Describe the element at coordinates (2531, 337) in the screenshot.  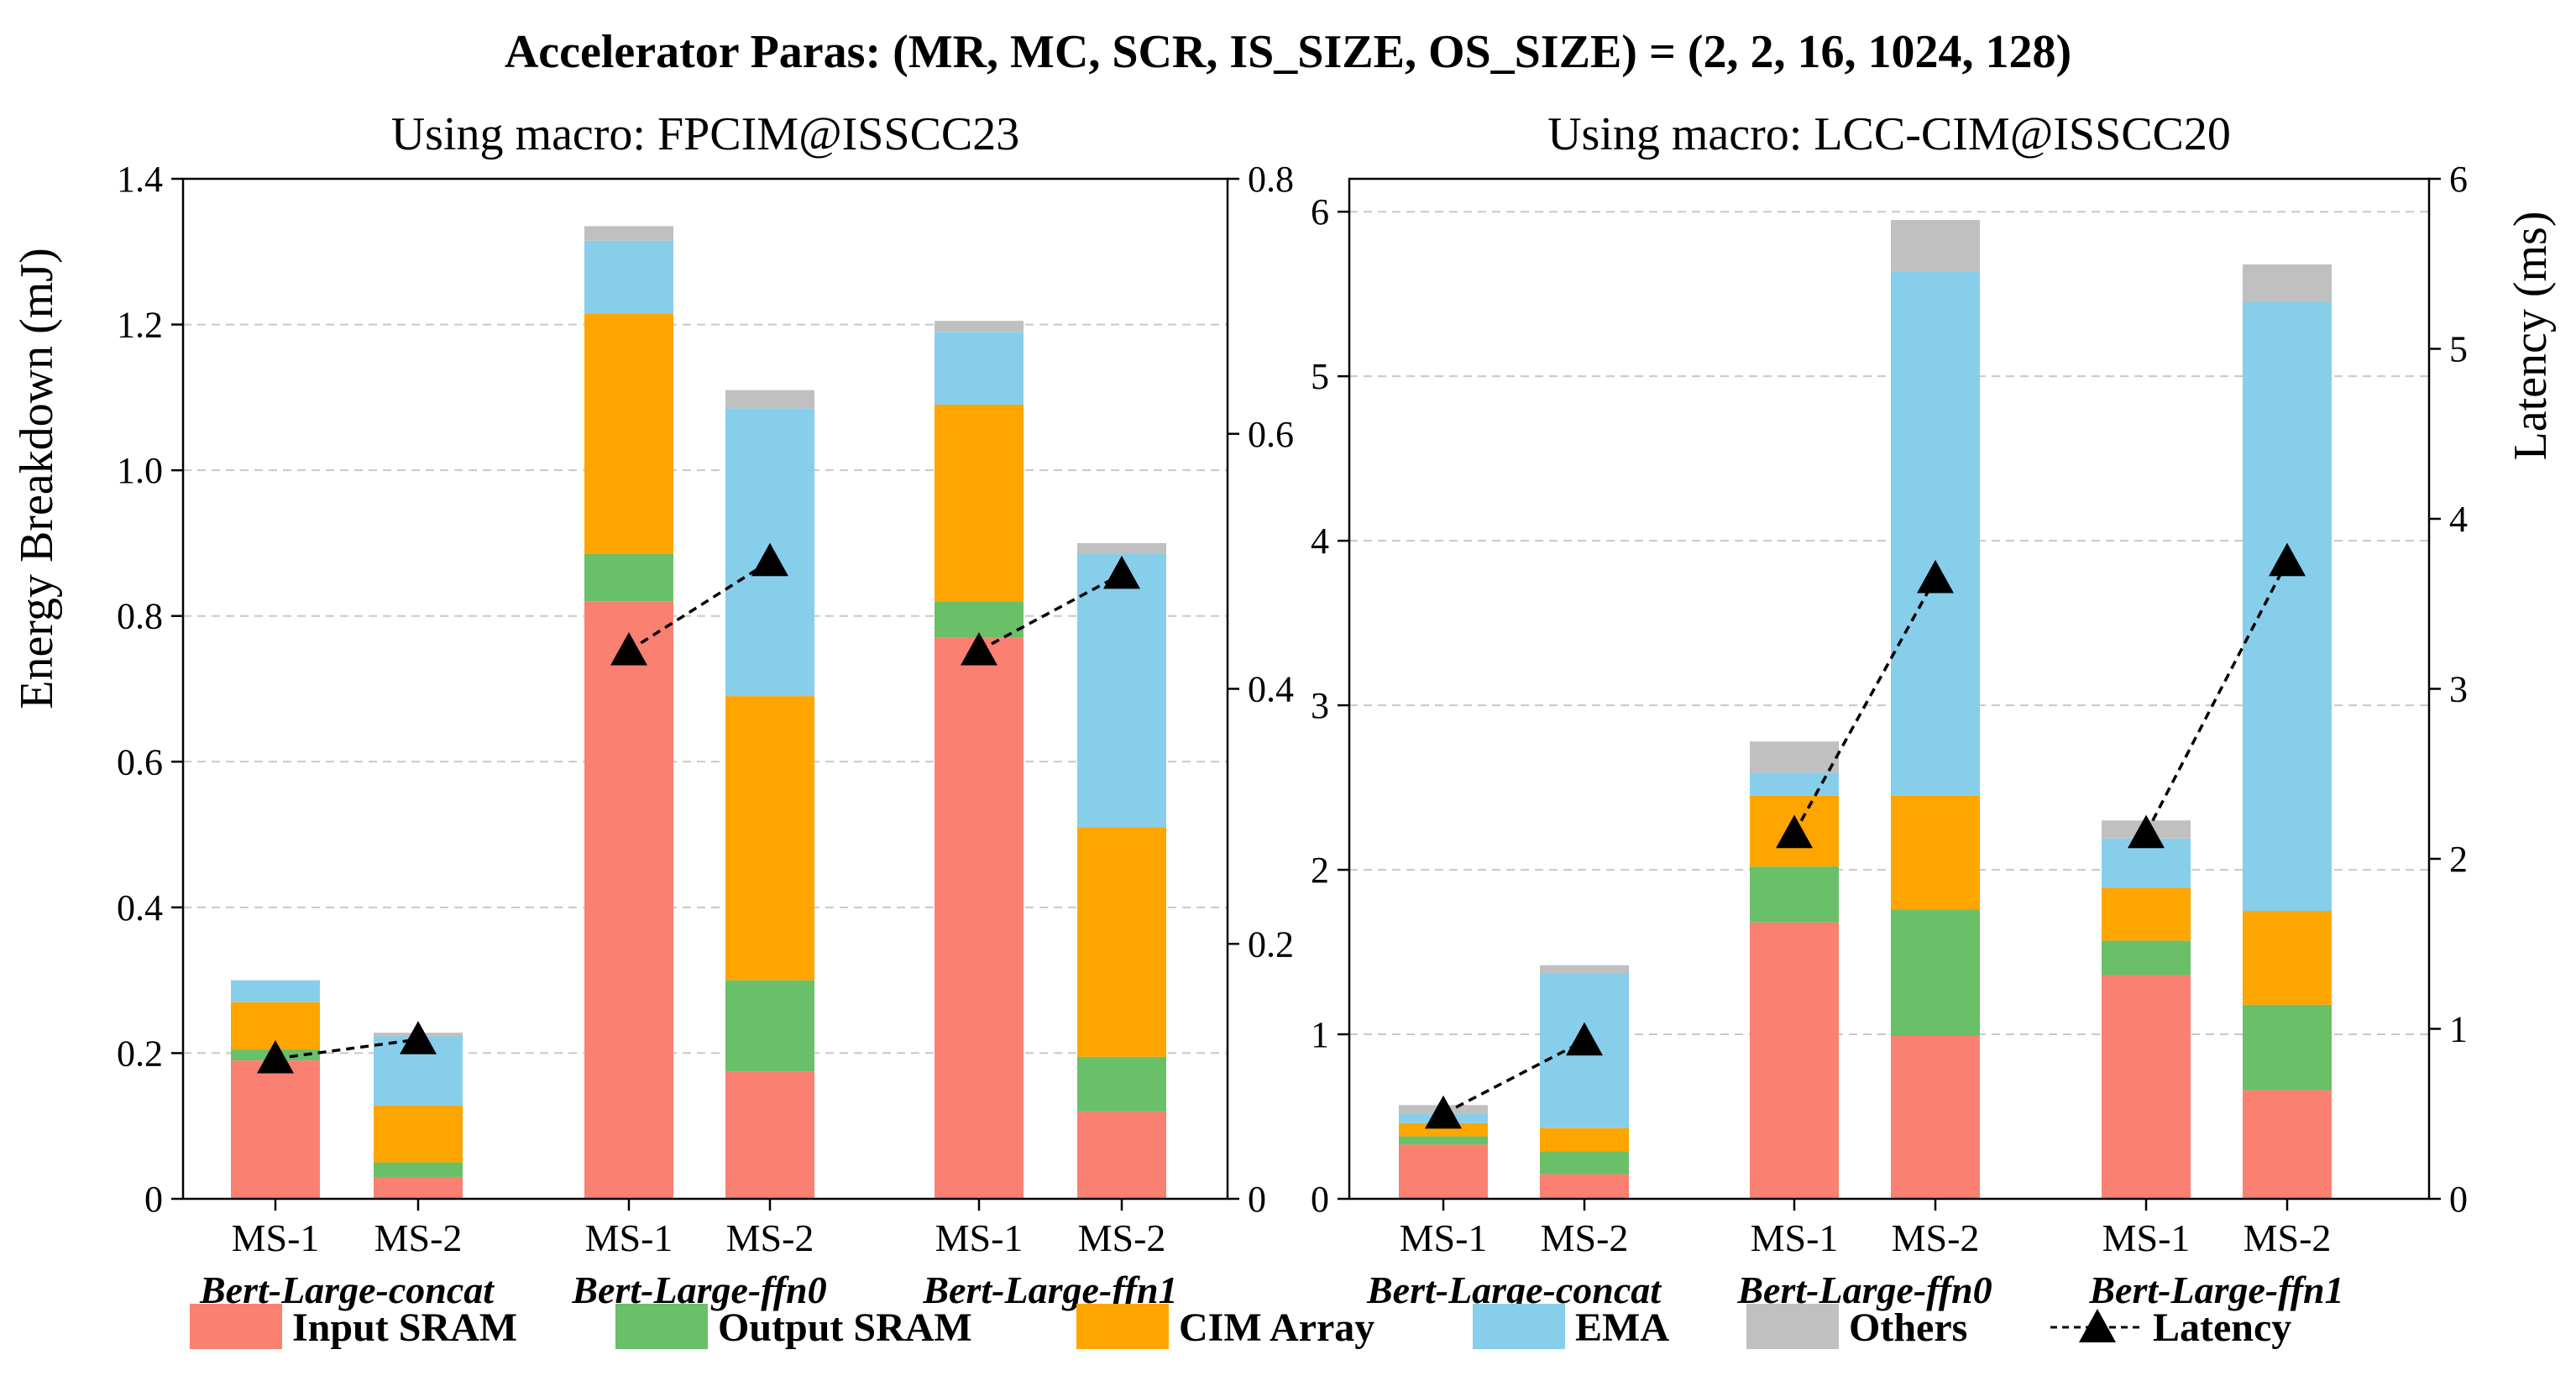
I see `y-right-label: Latency (ms)` at that location.